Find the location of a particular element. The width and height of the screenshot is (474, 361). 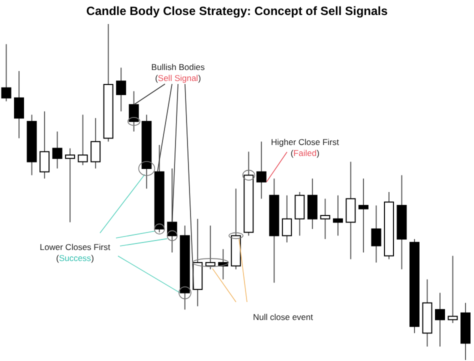

annotation: Higher Close First is located at coordinates (305, 142).